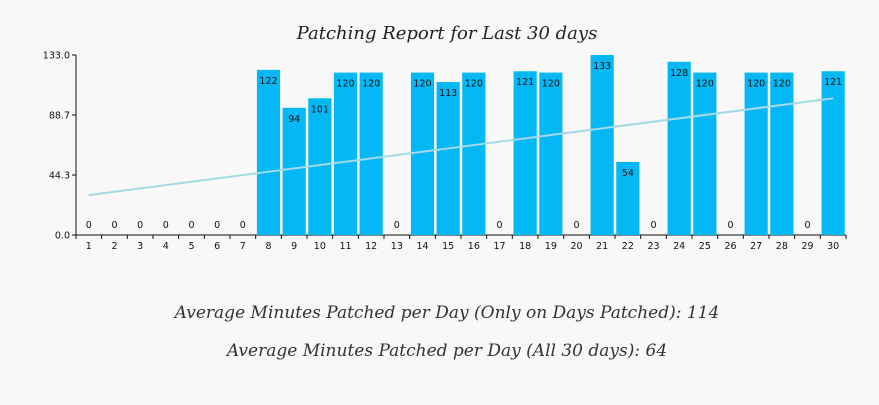 This screenshot has width=879, height=405. I want to click on x-tick-label: 29, so click(807, 246).